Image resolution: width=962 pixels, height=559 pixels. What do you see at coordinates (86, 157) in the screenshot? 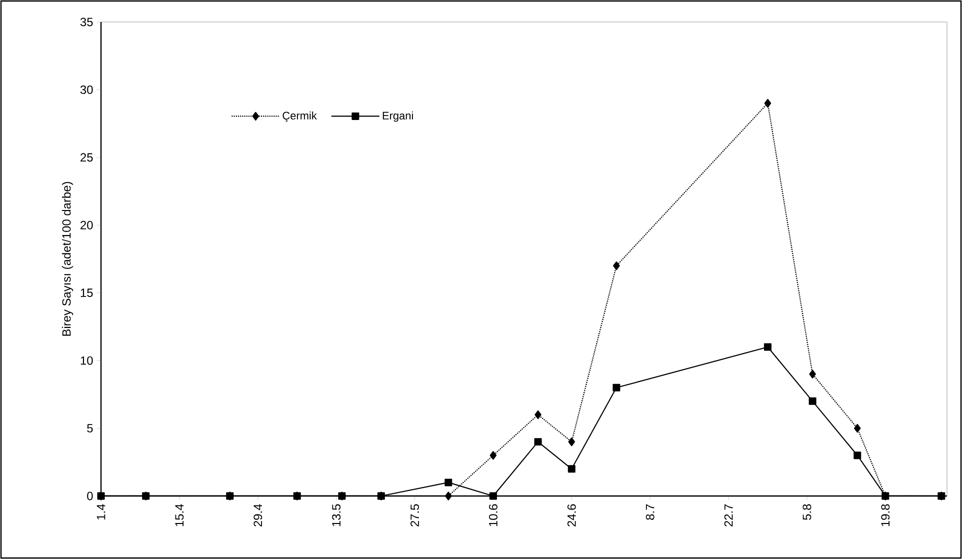
I see `y-tick-label: 25` at bounding box center [86, 157].